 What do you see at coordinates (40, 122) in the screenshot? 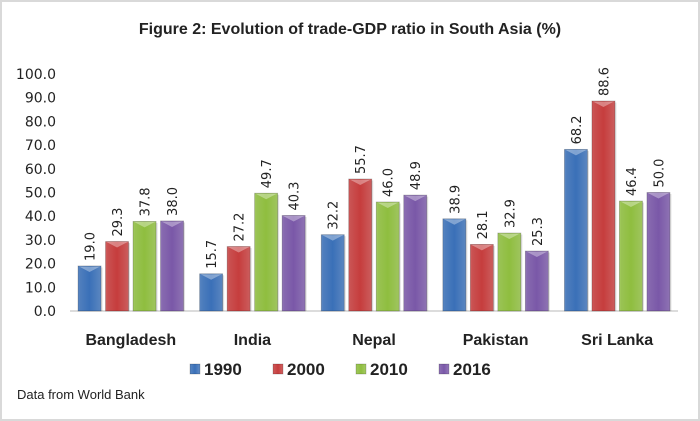
I see `y-tick-label: 80.0` at bounding box center [40, 122].